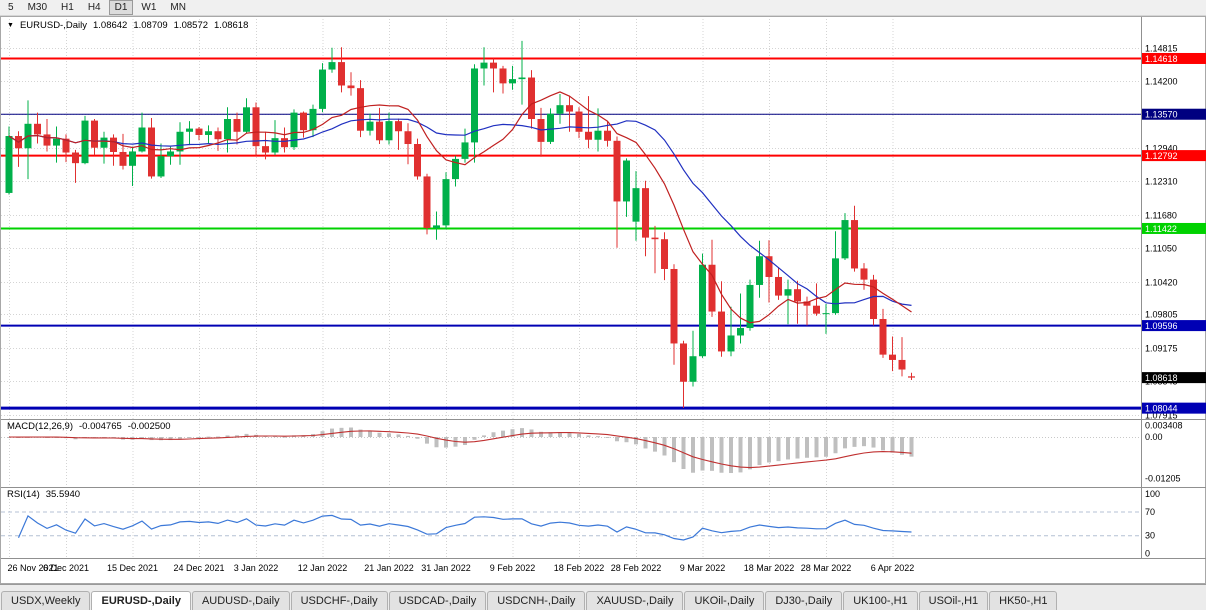 Image resolution: width=1206 pixels, height=610 pixels. I want to click on svg-text: 0, so click(1147, 554).